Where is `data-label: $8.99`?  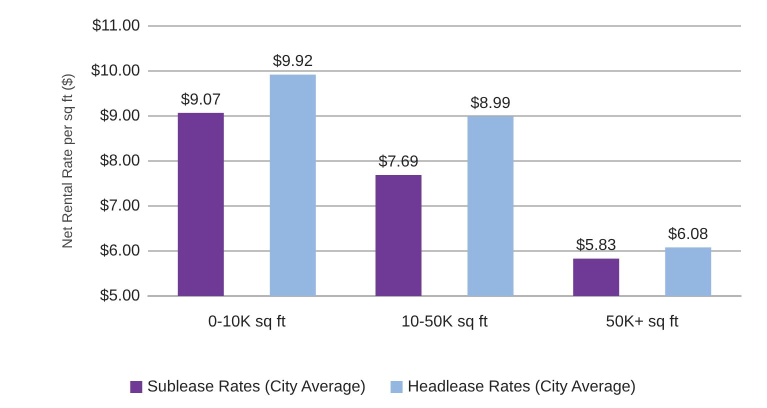
data-label: $8.99 is located at coordinates (490, 103).